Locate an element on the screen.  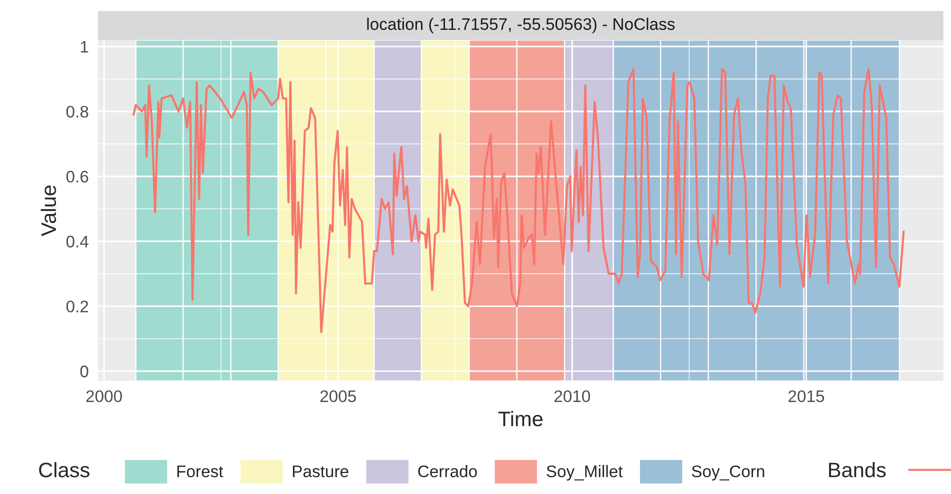
y-tick-label: 1 is located at coordinates (84, 47).